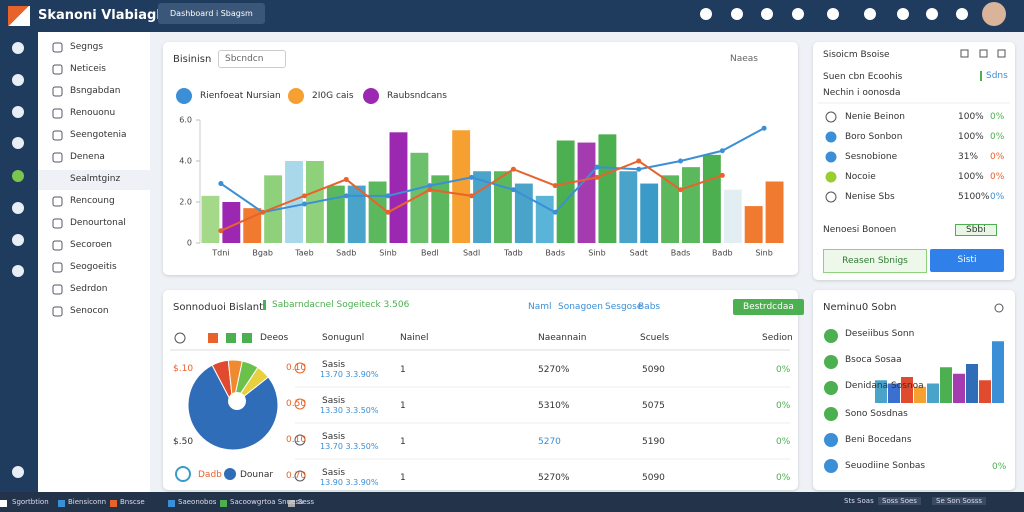 The height and width of the screenshot is (512, 1024). What do you see at coordinates (859, 501) in the screenshot?
I see `status-item: Sts Soas` at bounding box center [859, 501].